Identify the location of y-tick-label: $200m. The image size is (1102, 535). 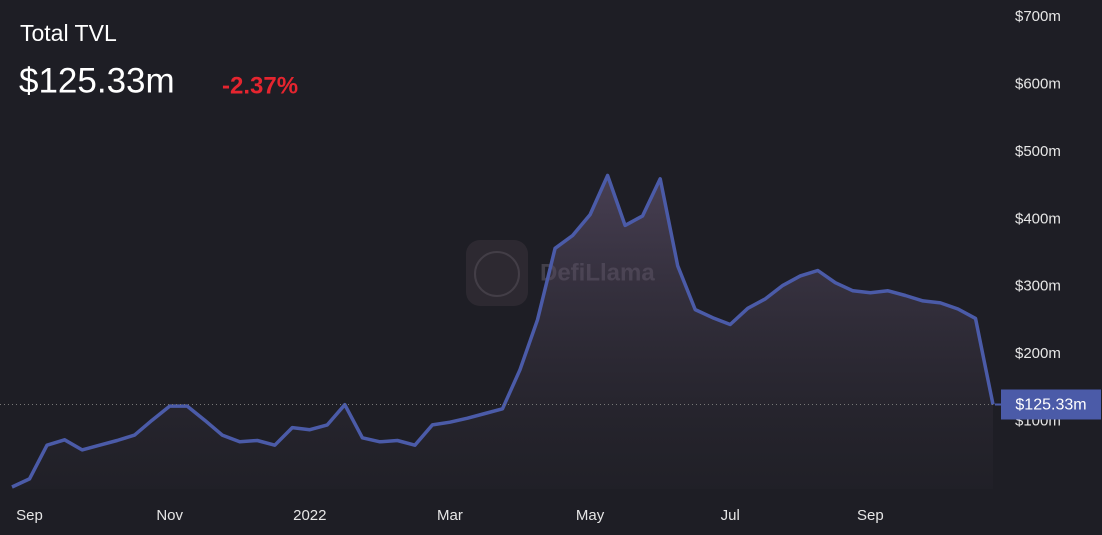
(1038, 353).